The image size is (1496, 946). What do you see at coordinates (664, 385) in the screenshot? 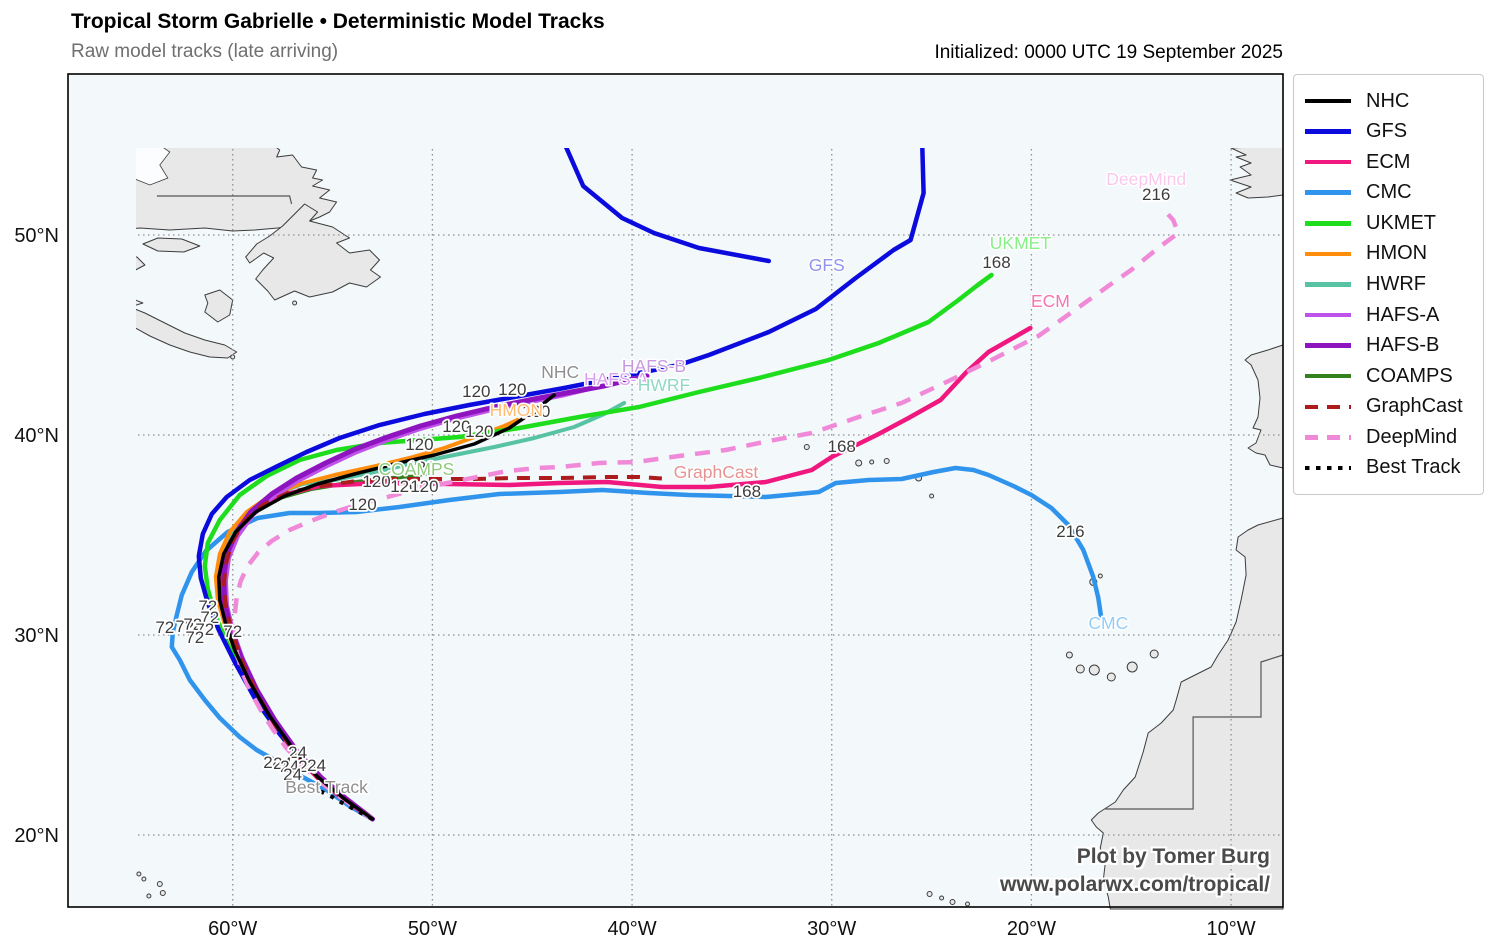
I see `track-label-hwrf: HWRF` at bounding box center [664, 385].